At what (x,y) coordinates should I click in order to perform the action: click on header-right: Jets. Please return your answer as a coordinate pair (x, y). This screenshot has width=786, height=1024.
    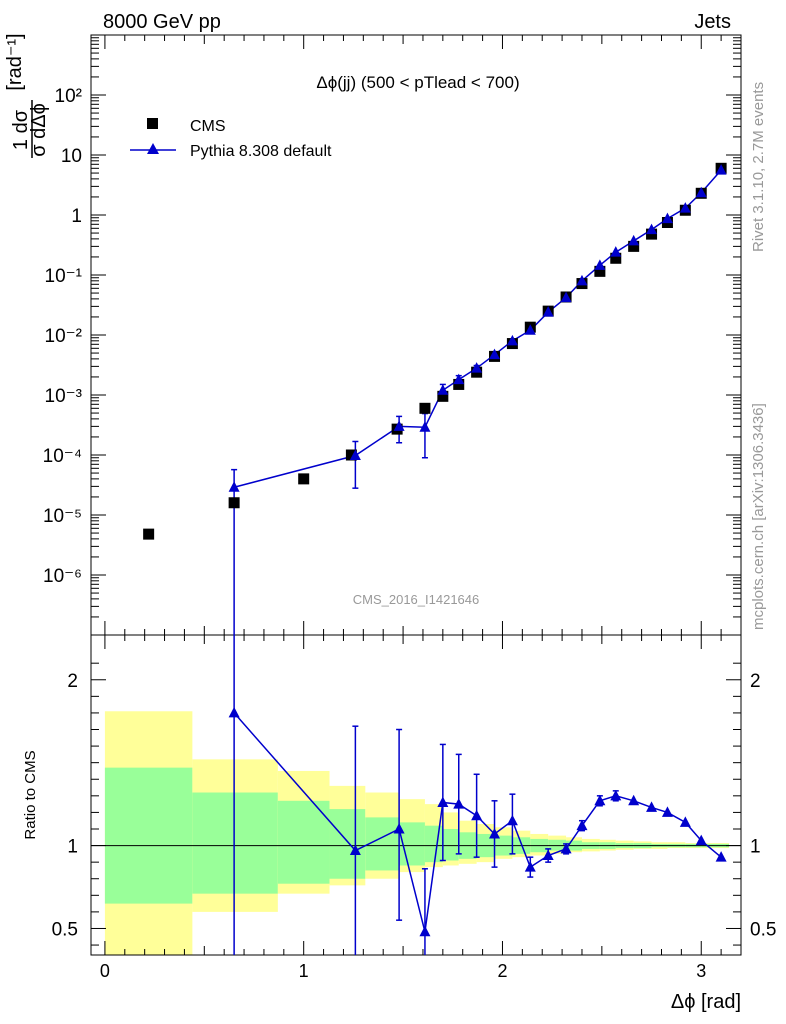
    Looking at the image, I should click on (712, 22).